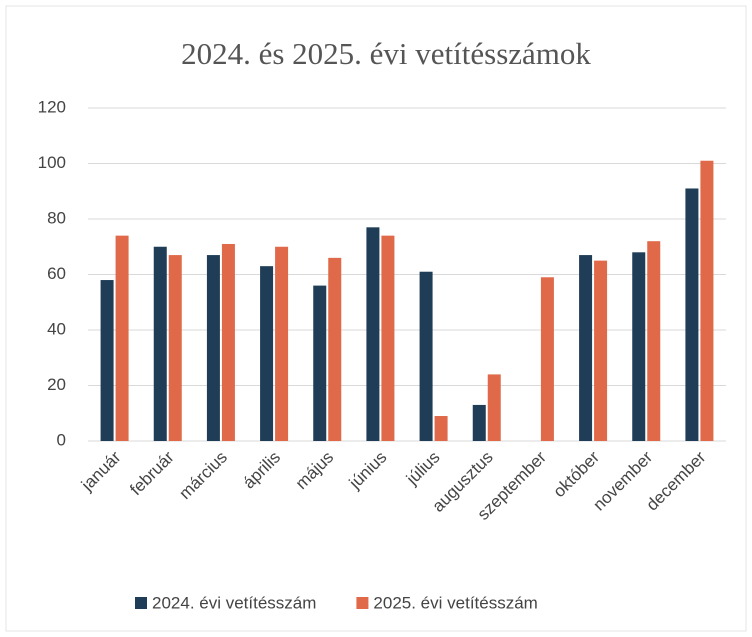  What do you see at coordinates (52, 162) in the screenshot?
I see `y-tick-label: 100` at bounding box center [52, 162].